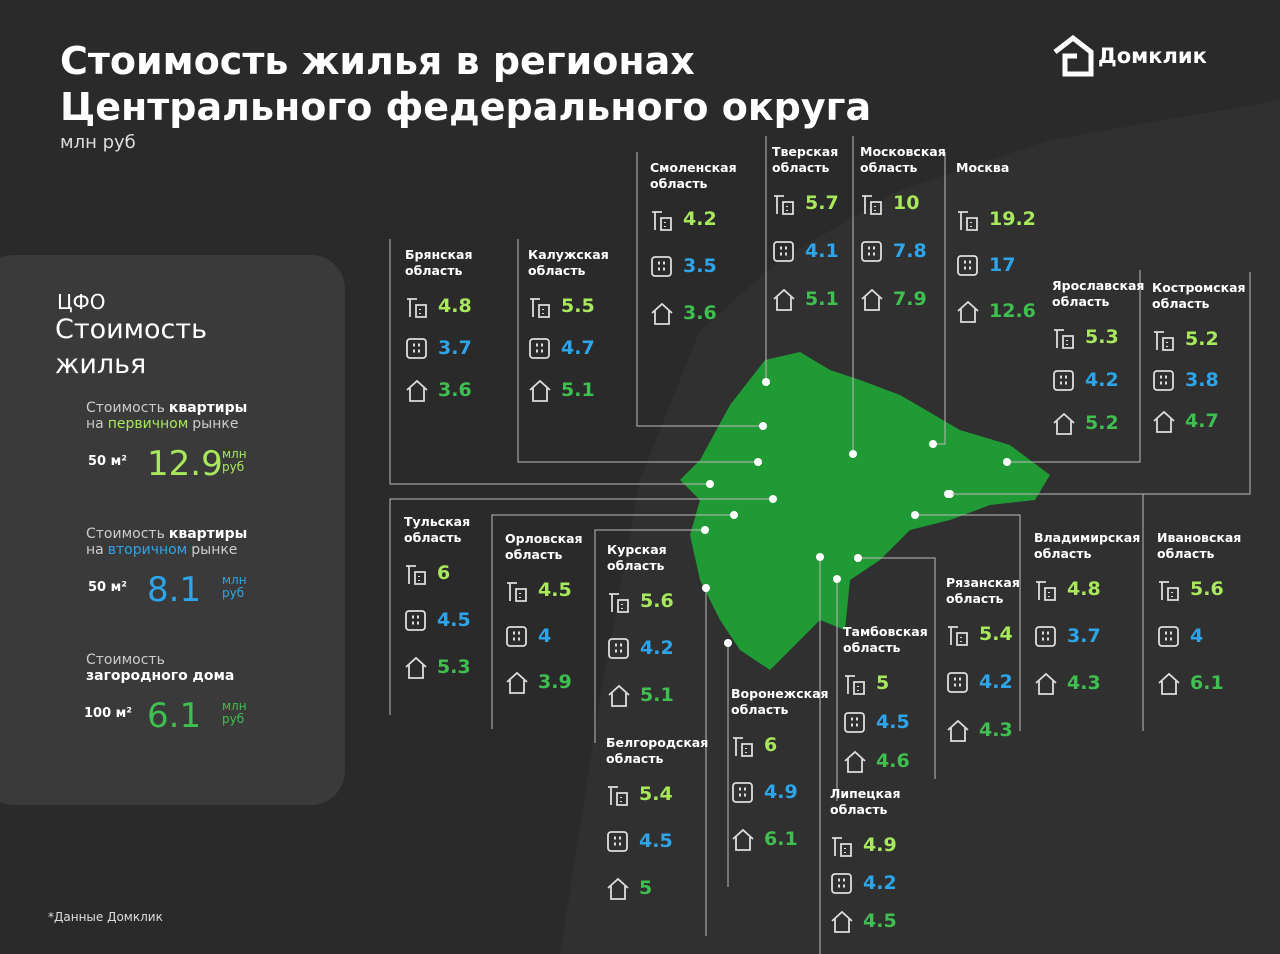 Image resolution: width=1280 pixels, height=954 pixels. What do you see at coordinates (910, 299) in the screenshot?
I see `region-value: 7.9` at bounding box center [910, 299].